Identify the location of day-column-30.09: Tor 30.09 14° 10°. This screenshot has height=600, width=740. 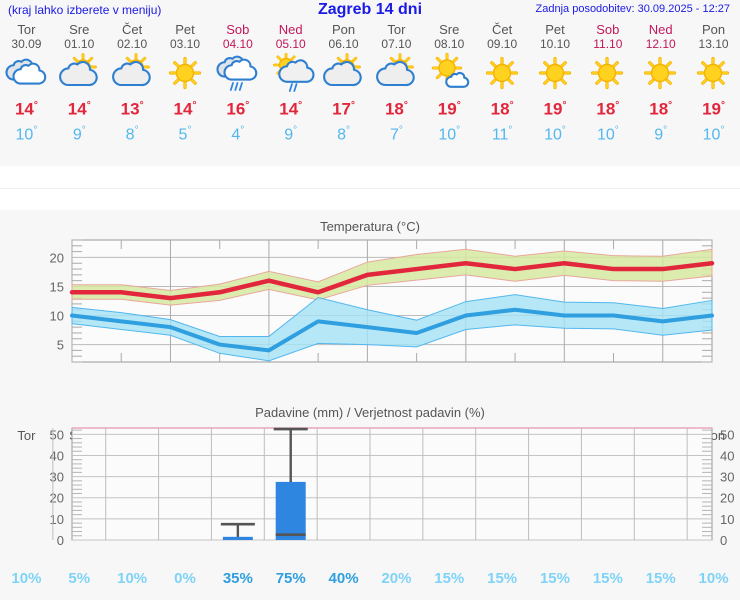
(26, 83).